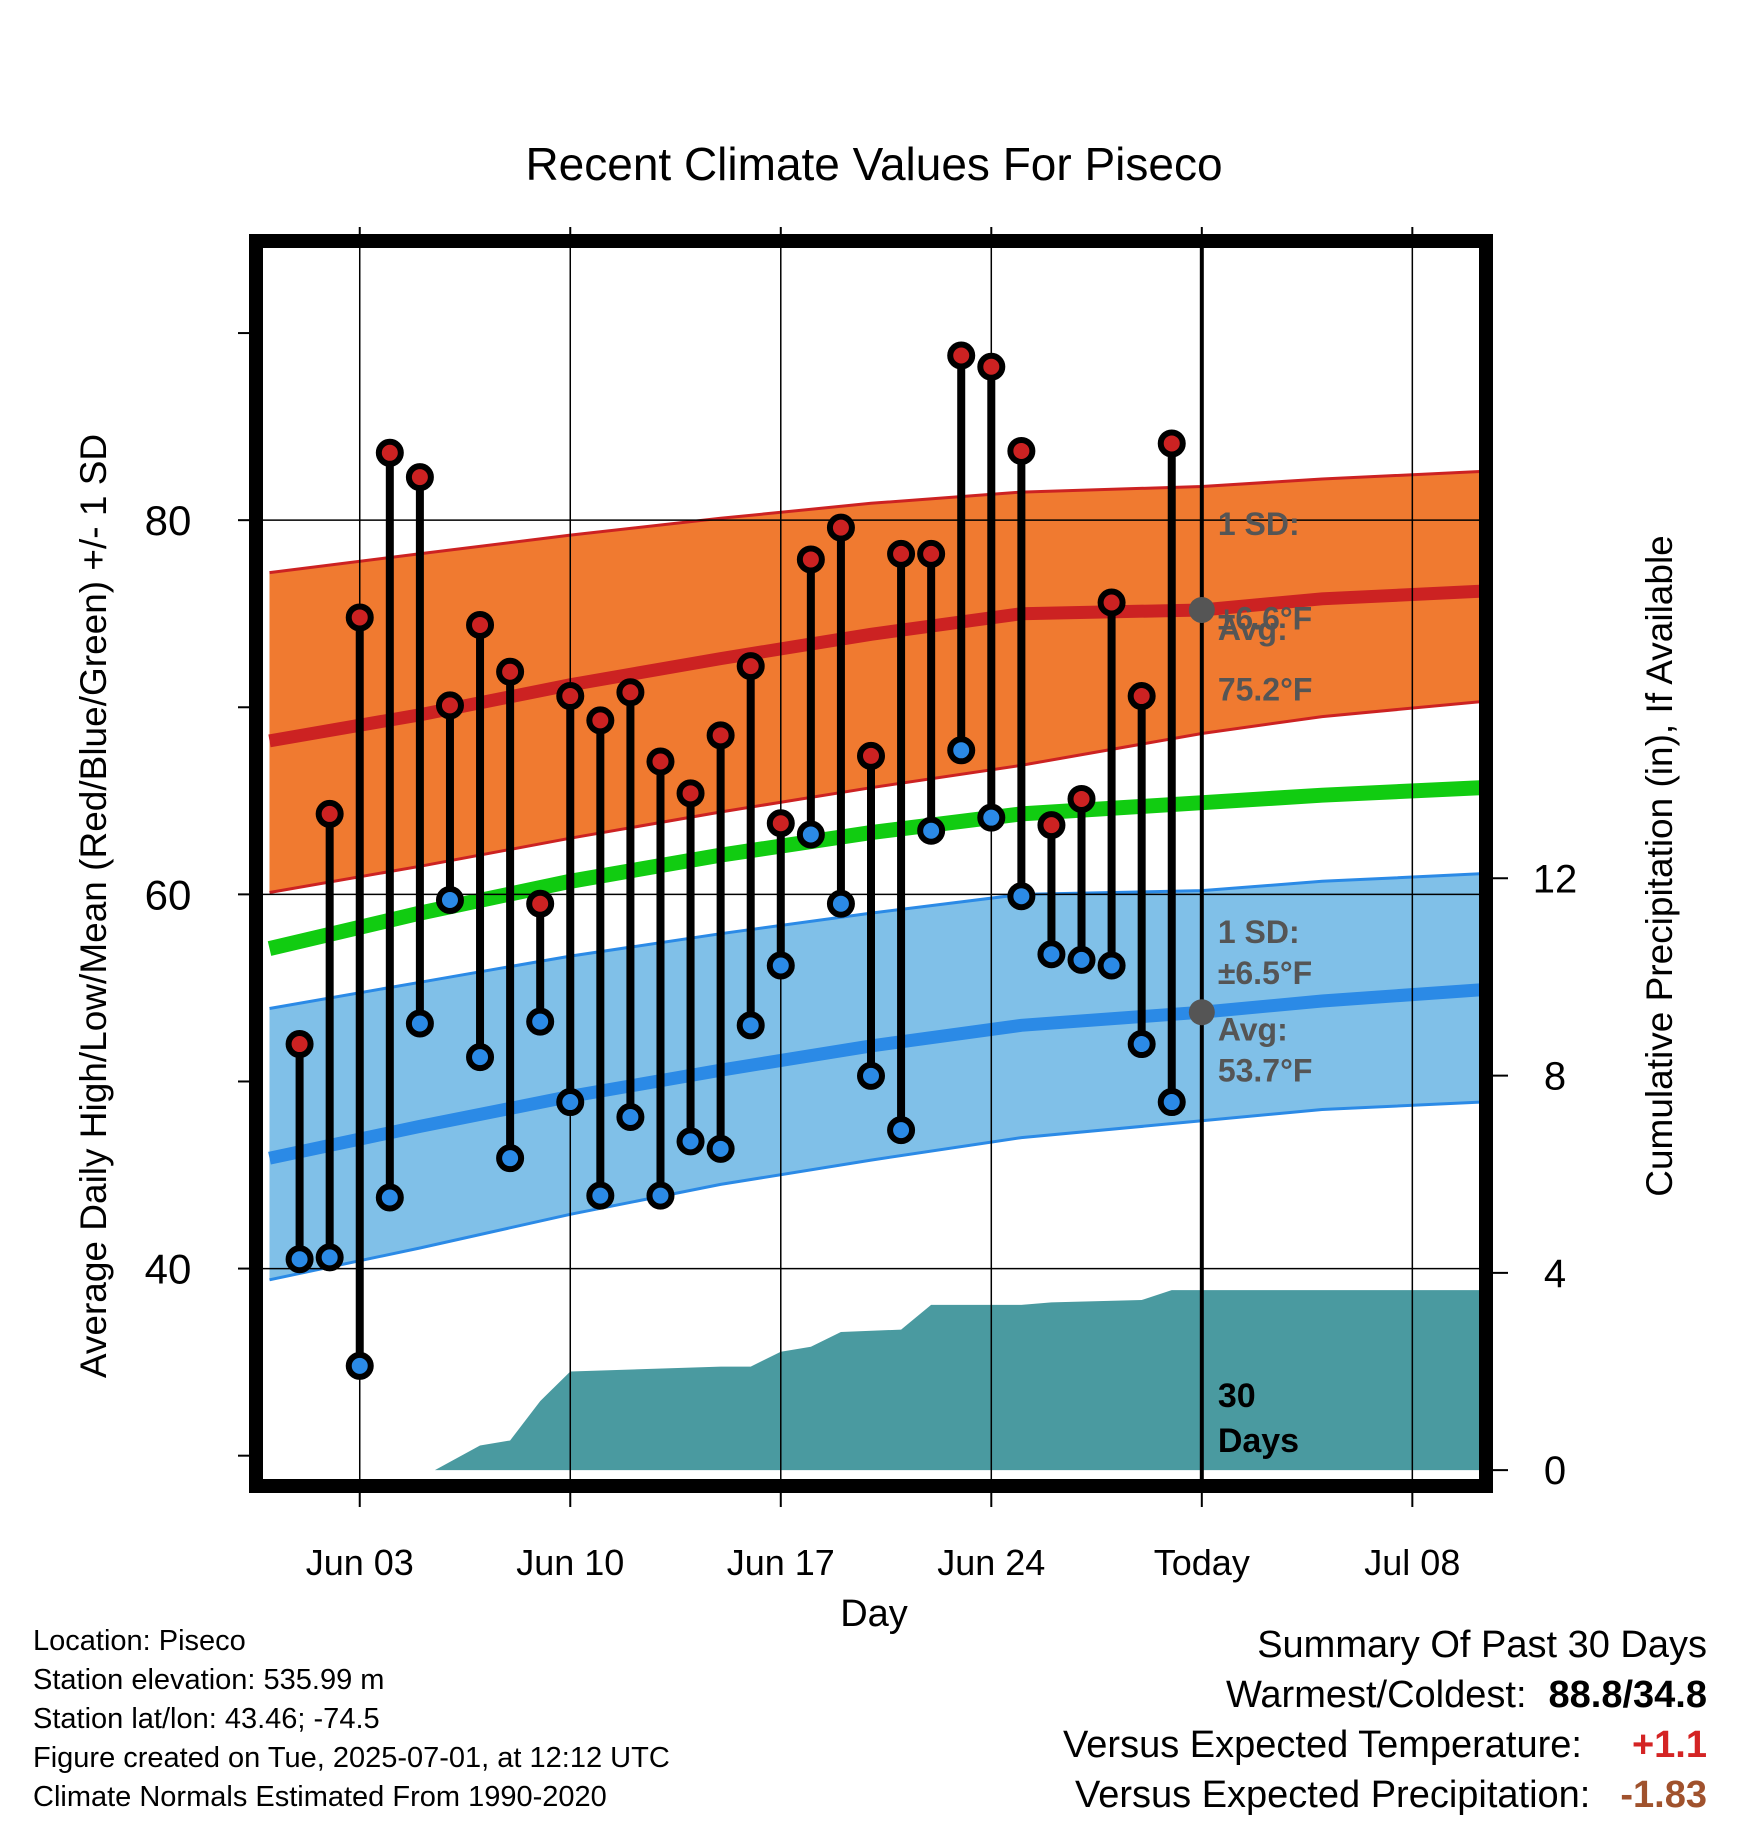  Describe the element at coordinates (1376, 1695) in the screenshot. I see `warmest-coldest-label: Warmest/Coldest:` at that location.